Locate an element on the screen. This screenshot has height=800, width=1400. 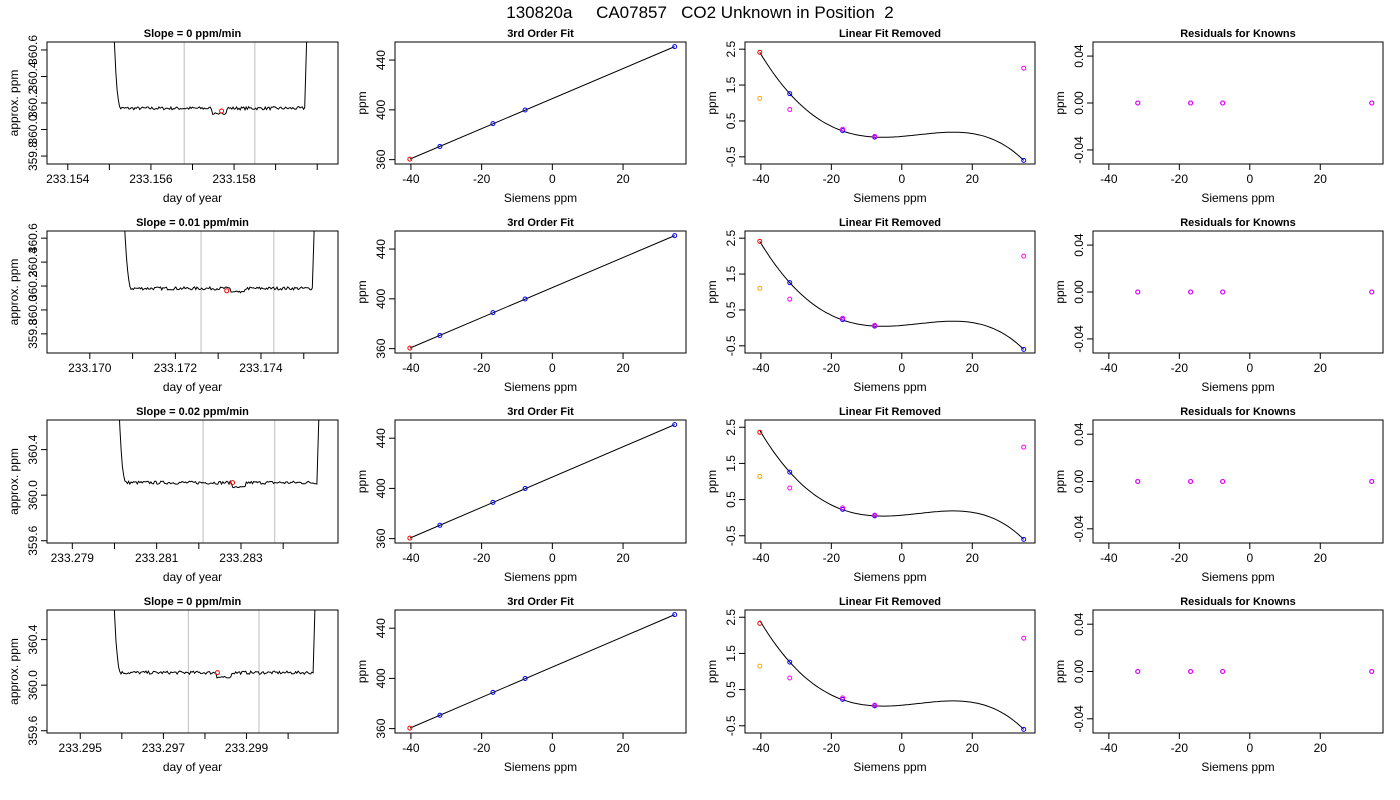
y-tick-label: 360.2 is located at coordinates (33, 103).